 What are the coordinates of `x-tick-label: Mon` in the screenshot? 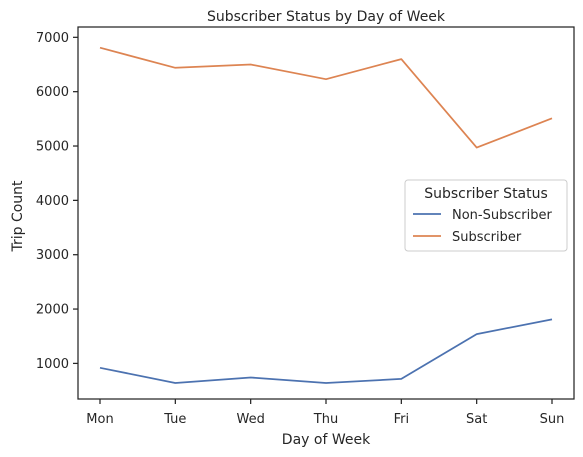 It's located at (99, 419).